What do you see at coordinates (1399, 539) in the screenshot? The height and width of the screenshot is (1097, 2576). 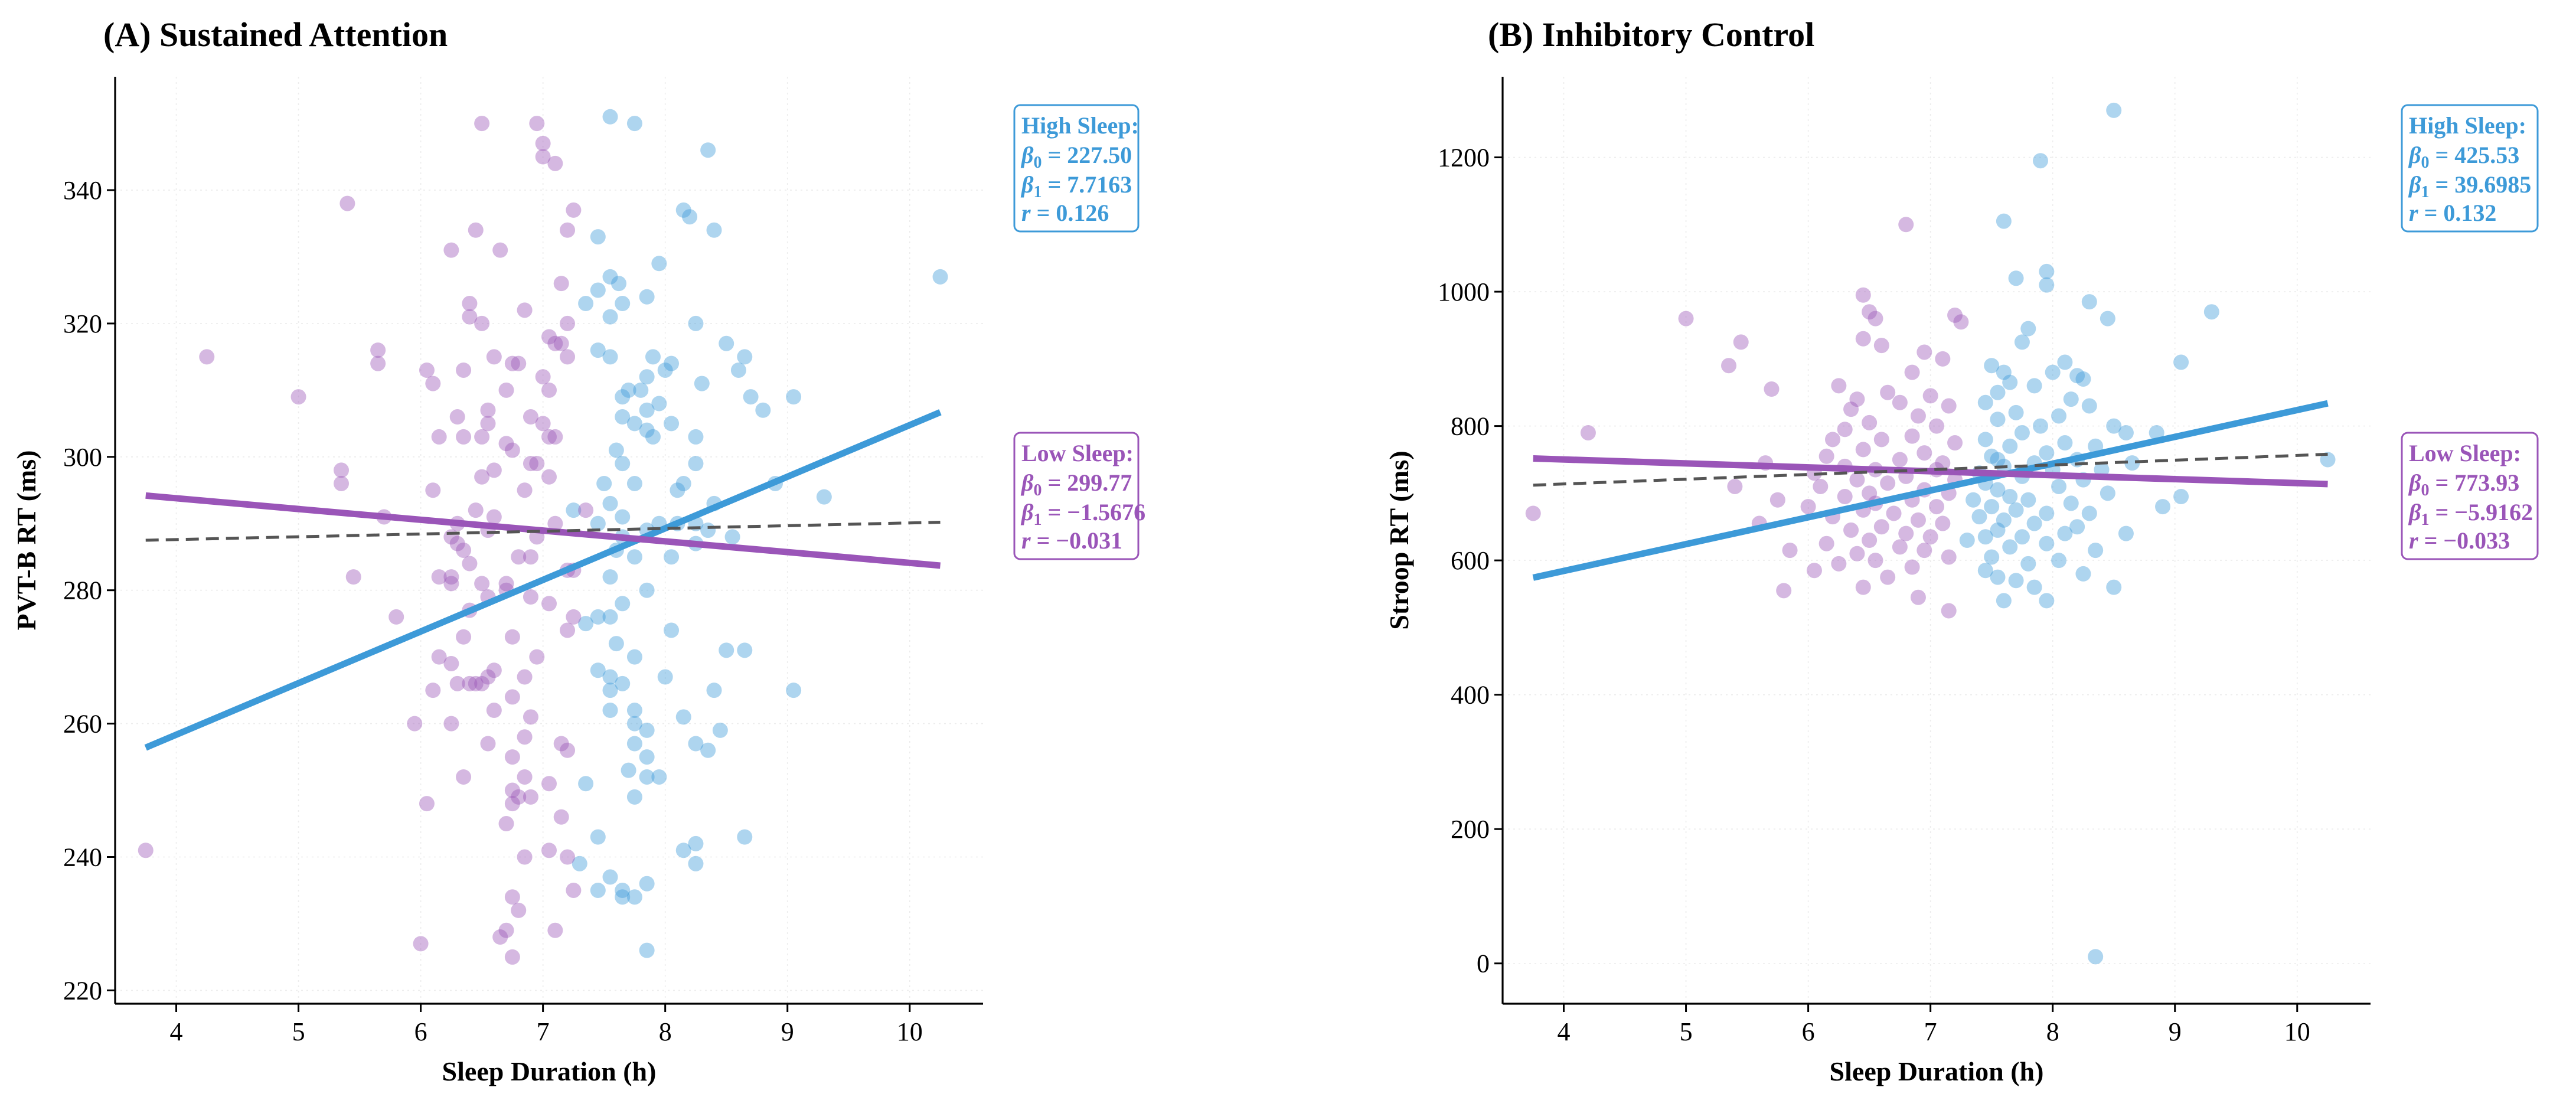 I see `y-axis-label: Stroop RT (ms)` at bounding box center [1399, 539].